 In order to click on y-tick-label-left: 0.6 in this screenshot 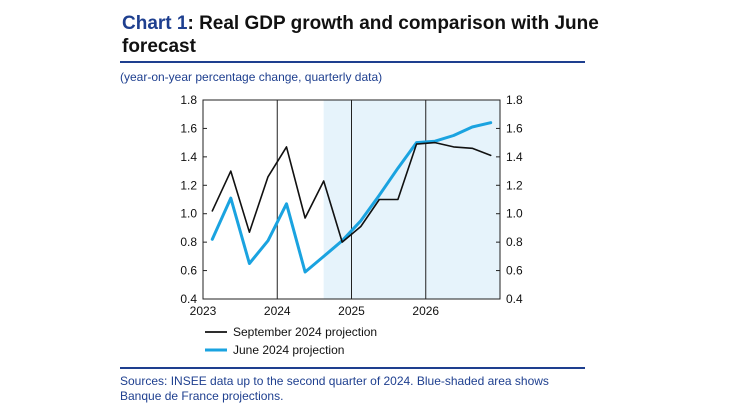, I will do `click(188, 271)`.